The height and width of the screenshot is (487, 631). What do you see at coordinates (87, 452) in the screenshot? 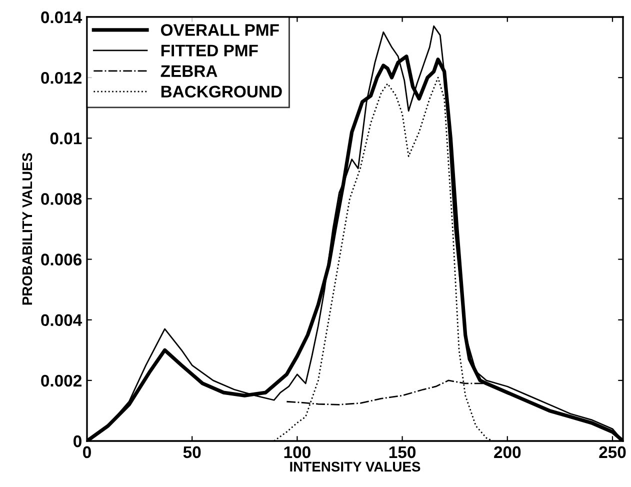
I see `x-tick-label: 0` at bounding box center [87, 452].